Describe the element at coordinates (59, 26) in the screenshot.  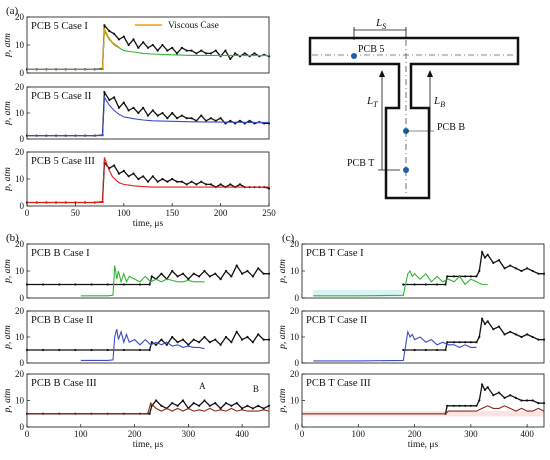
I see `chart-title: PCB 5 Case I` at that location.